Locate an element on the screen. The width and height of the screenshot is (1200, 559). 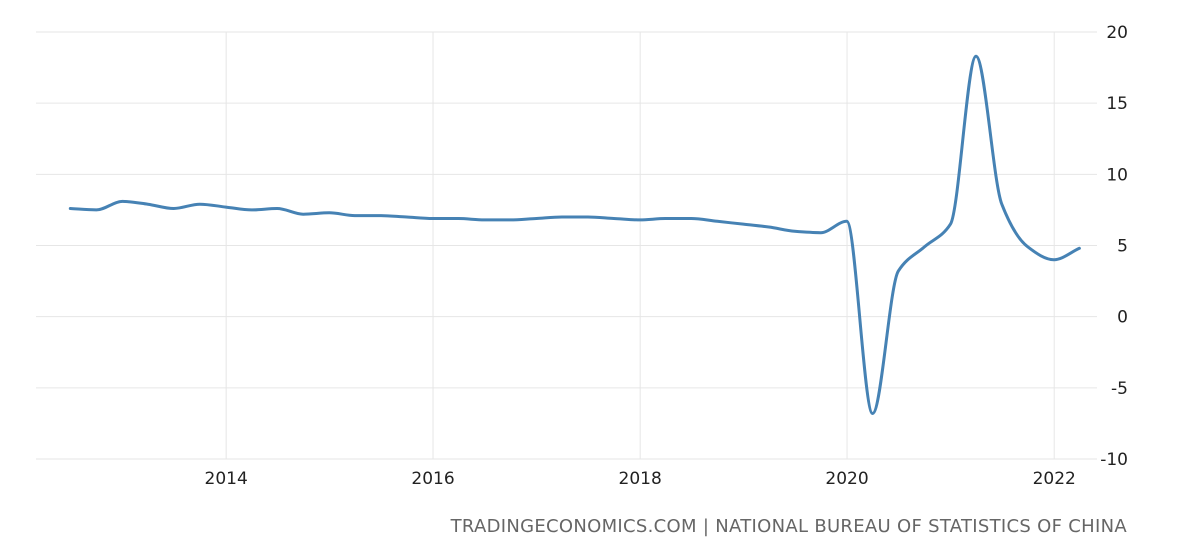
y-axis-tick-labels: 20 15 10 5 0 -5 -10 is located at coordinates (1114, 246).